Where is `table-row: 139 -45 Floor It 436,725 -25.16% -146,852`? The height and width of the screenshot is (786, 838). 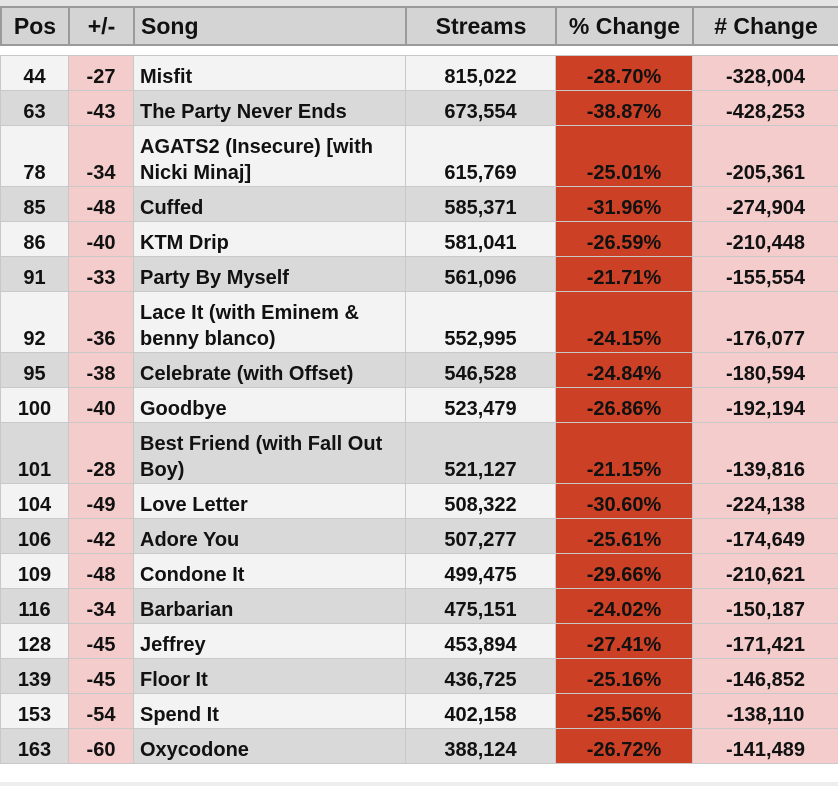
table-row: 139 -45 Floor It 436,725 -25.16% -146,852 is located at coordinates (419, 676).